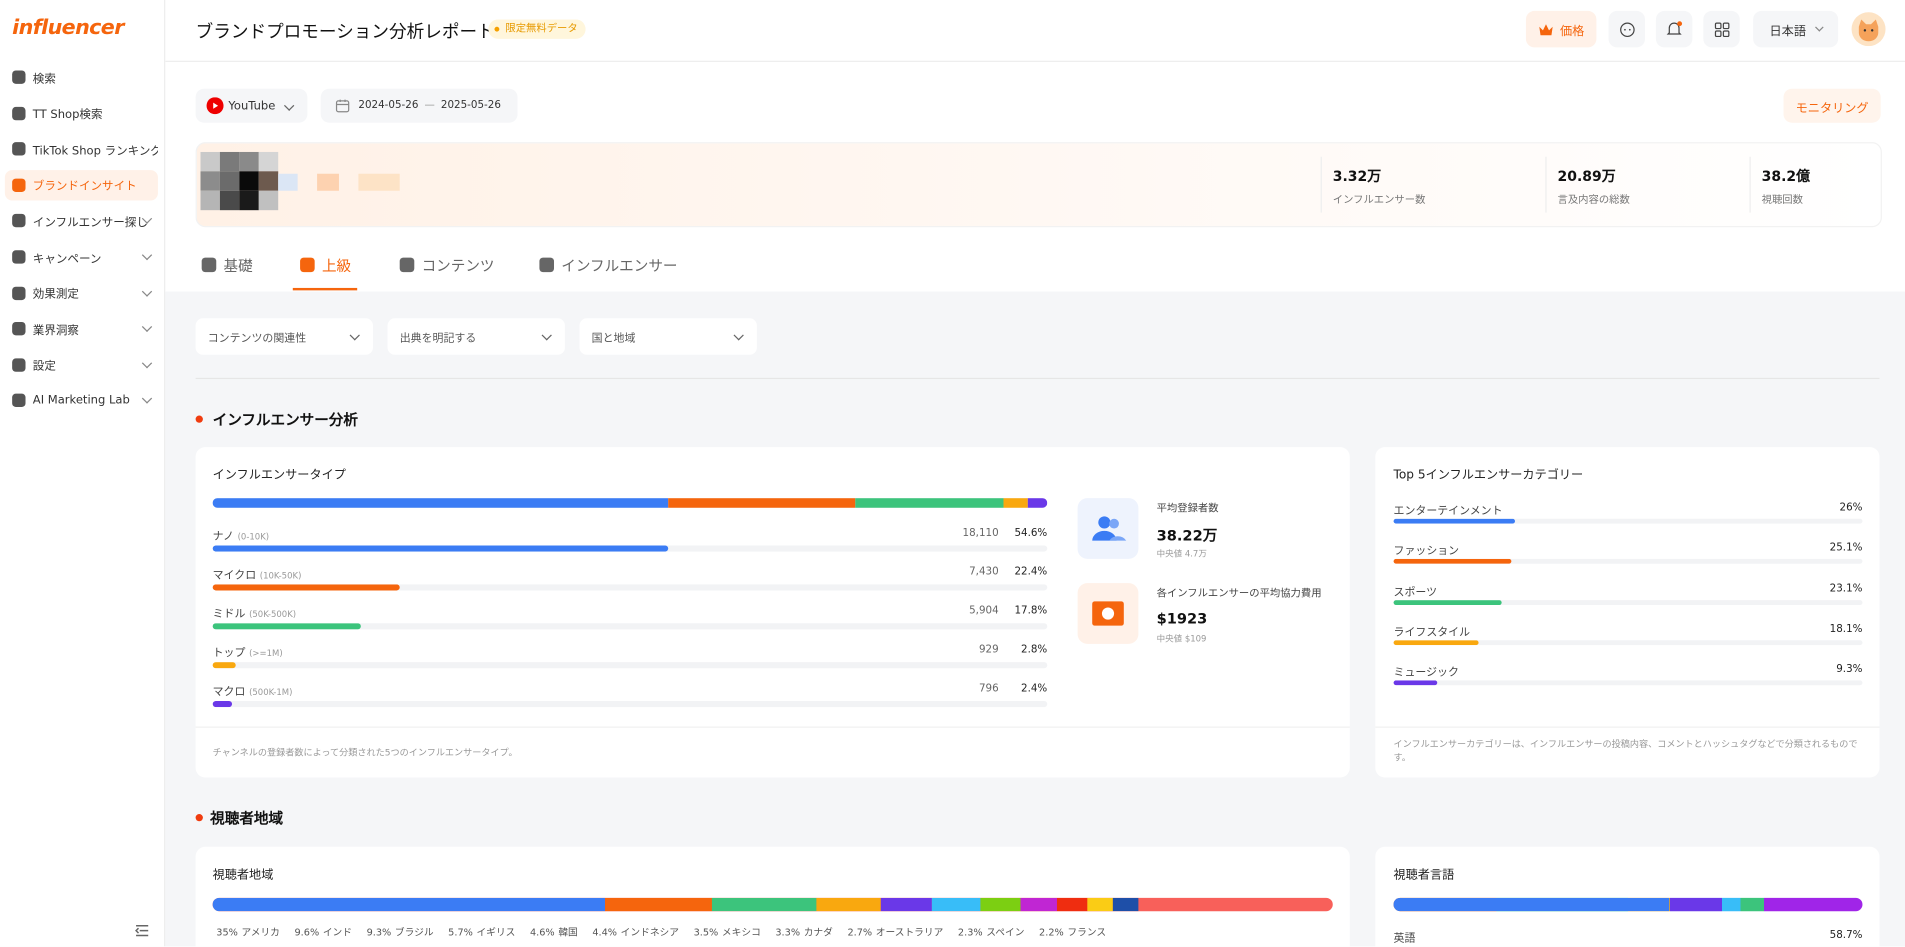 This screenshot has width=1905, height=947. What do you see at coordinates (81, 329) in the screenshot?
I see `menu-item: 業界洞察` at bounding box center [81, 329].